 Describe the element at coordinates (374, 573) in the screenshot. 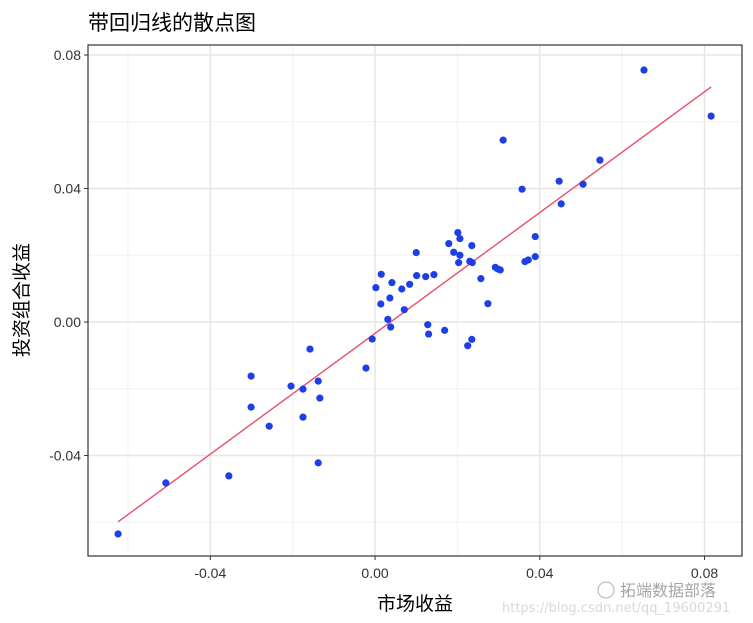

I see `x-tick-label: 0.00` at that location.